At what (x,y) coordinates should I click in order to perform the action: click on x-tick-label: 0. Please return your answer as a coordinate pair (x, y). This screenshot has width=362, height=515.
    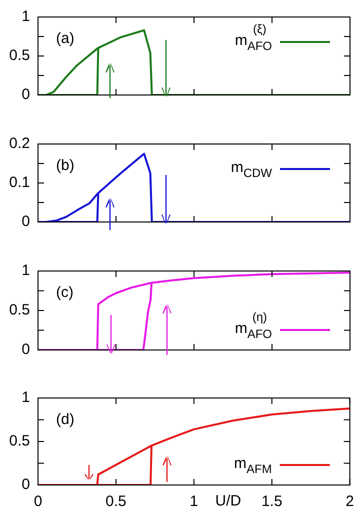
    Looking at the image, I should click on (38, 501).